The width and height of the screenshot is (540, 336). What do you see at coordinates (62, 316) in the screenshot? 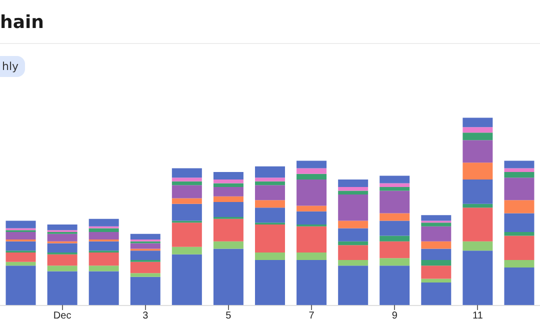
I see `x-tick-label: Dec` at bounding box center [62, 316].